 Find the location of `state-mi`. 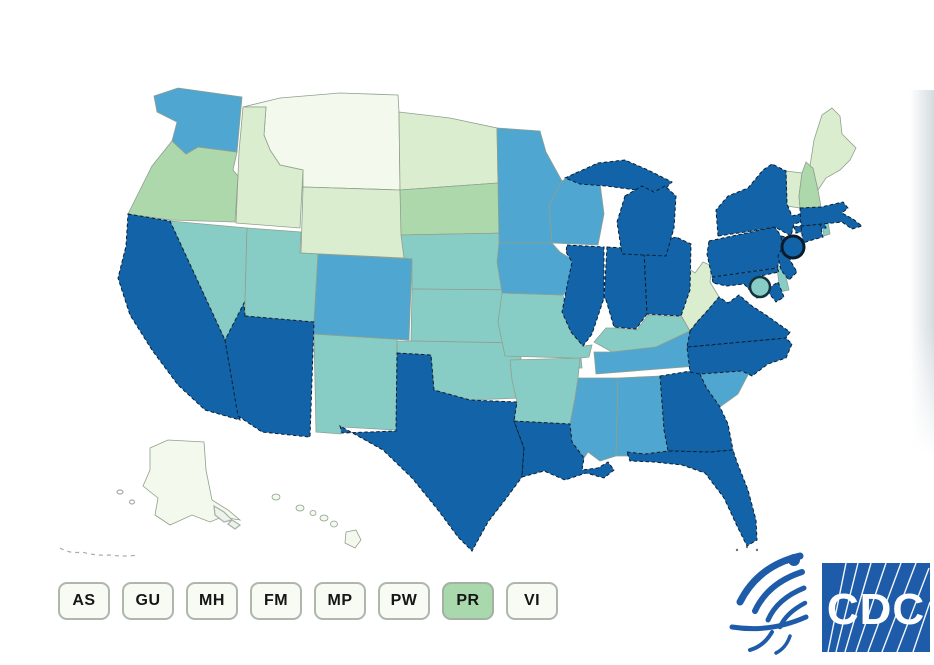

state-mi is located at coordinates (646, 221).